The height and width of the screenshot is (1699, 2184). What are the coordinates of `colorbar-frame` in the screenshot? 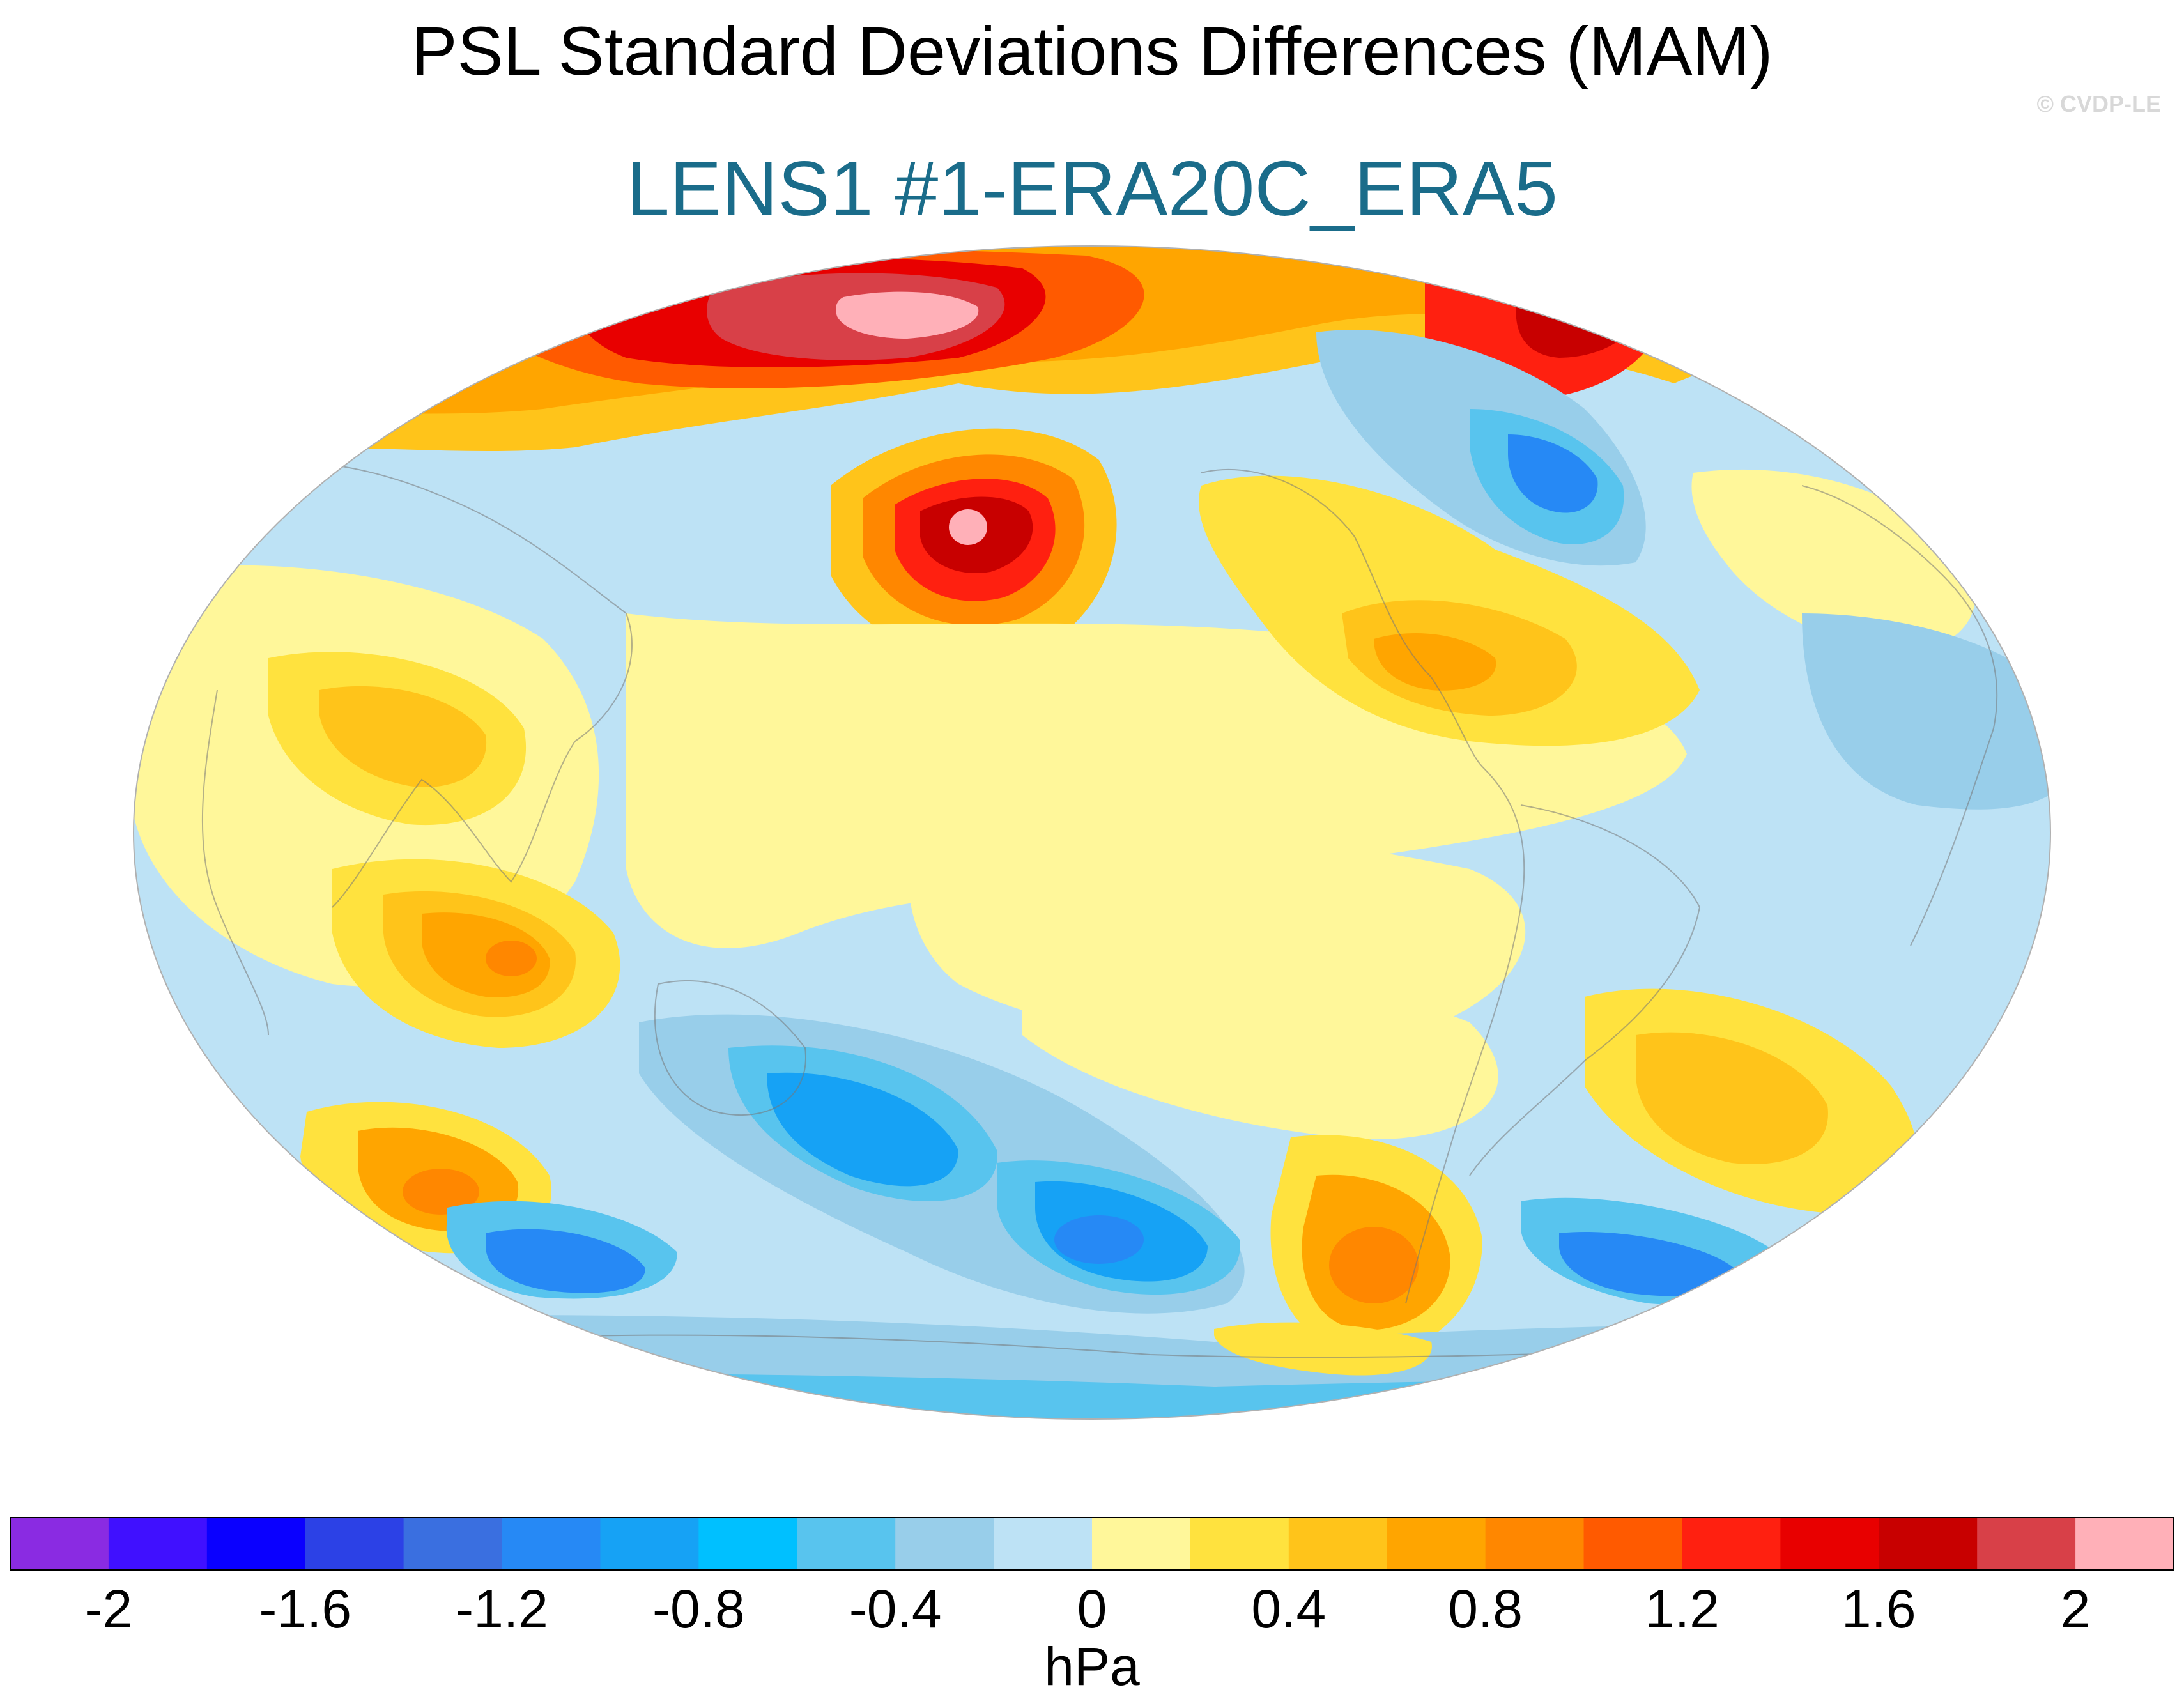 It's located at (1092, 1544).